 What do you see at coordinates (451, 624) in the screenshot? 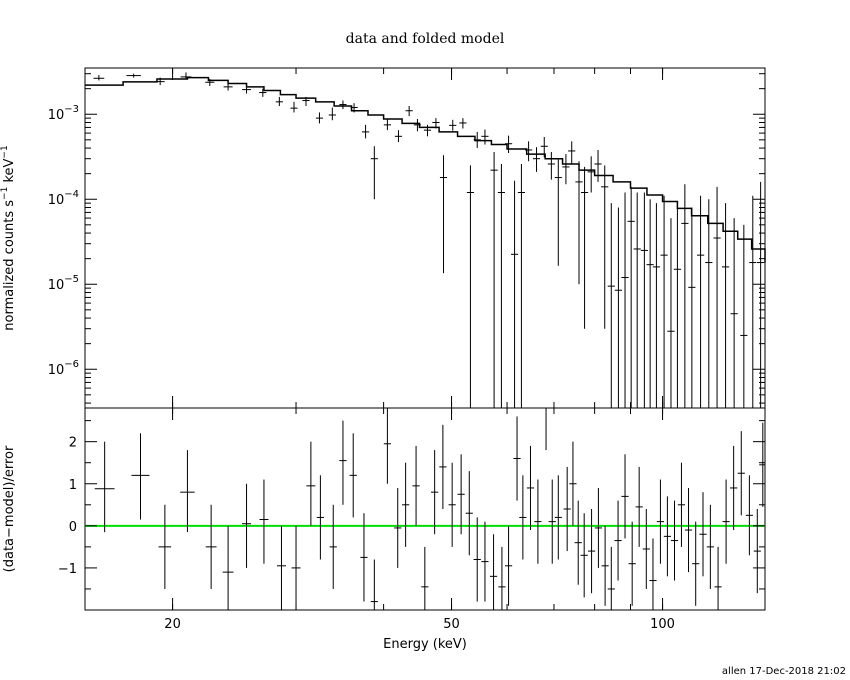
I see `x-tick-label: 50` at bounding box center [451, 624].